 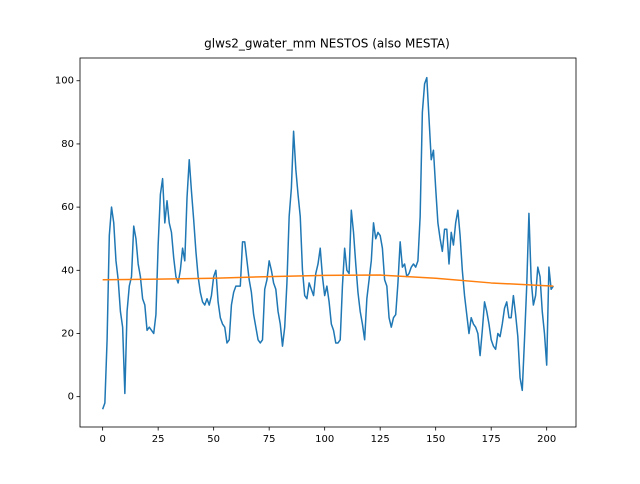 I want to click on y-tick-label: 60, so click(x=67, y=207).